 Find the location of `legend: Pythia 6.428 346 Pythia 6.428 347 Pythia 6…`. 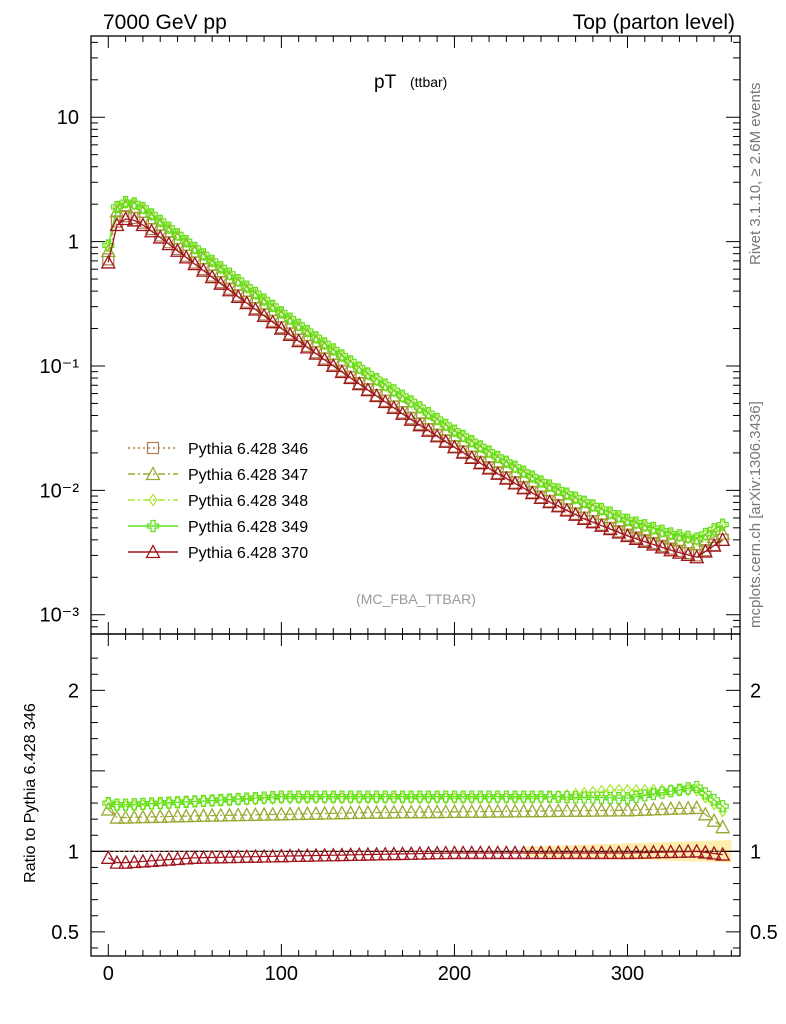

legend: Pythia 6.428 346 Pythia 6.428 347 Pythia 6… is located at coordinates (218, 501).